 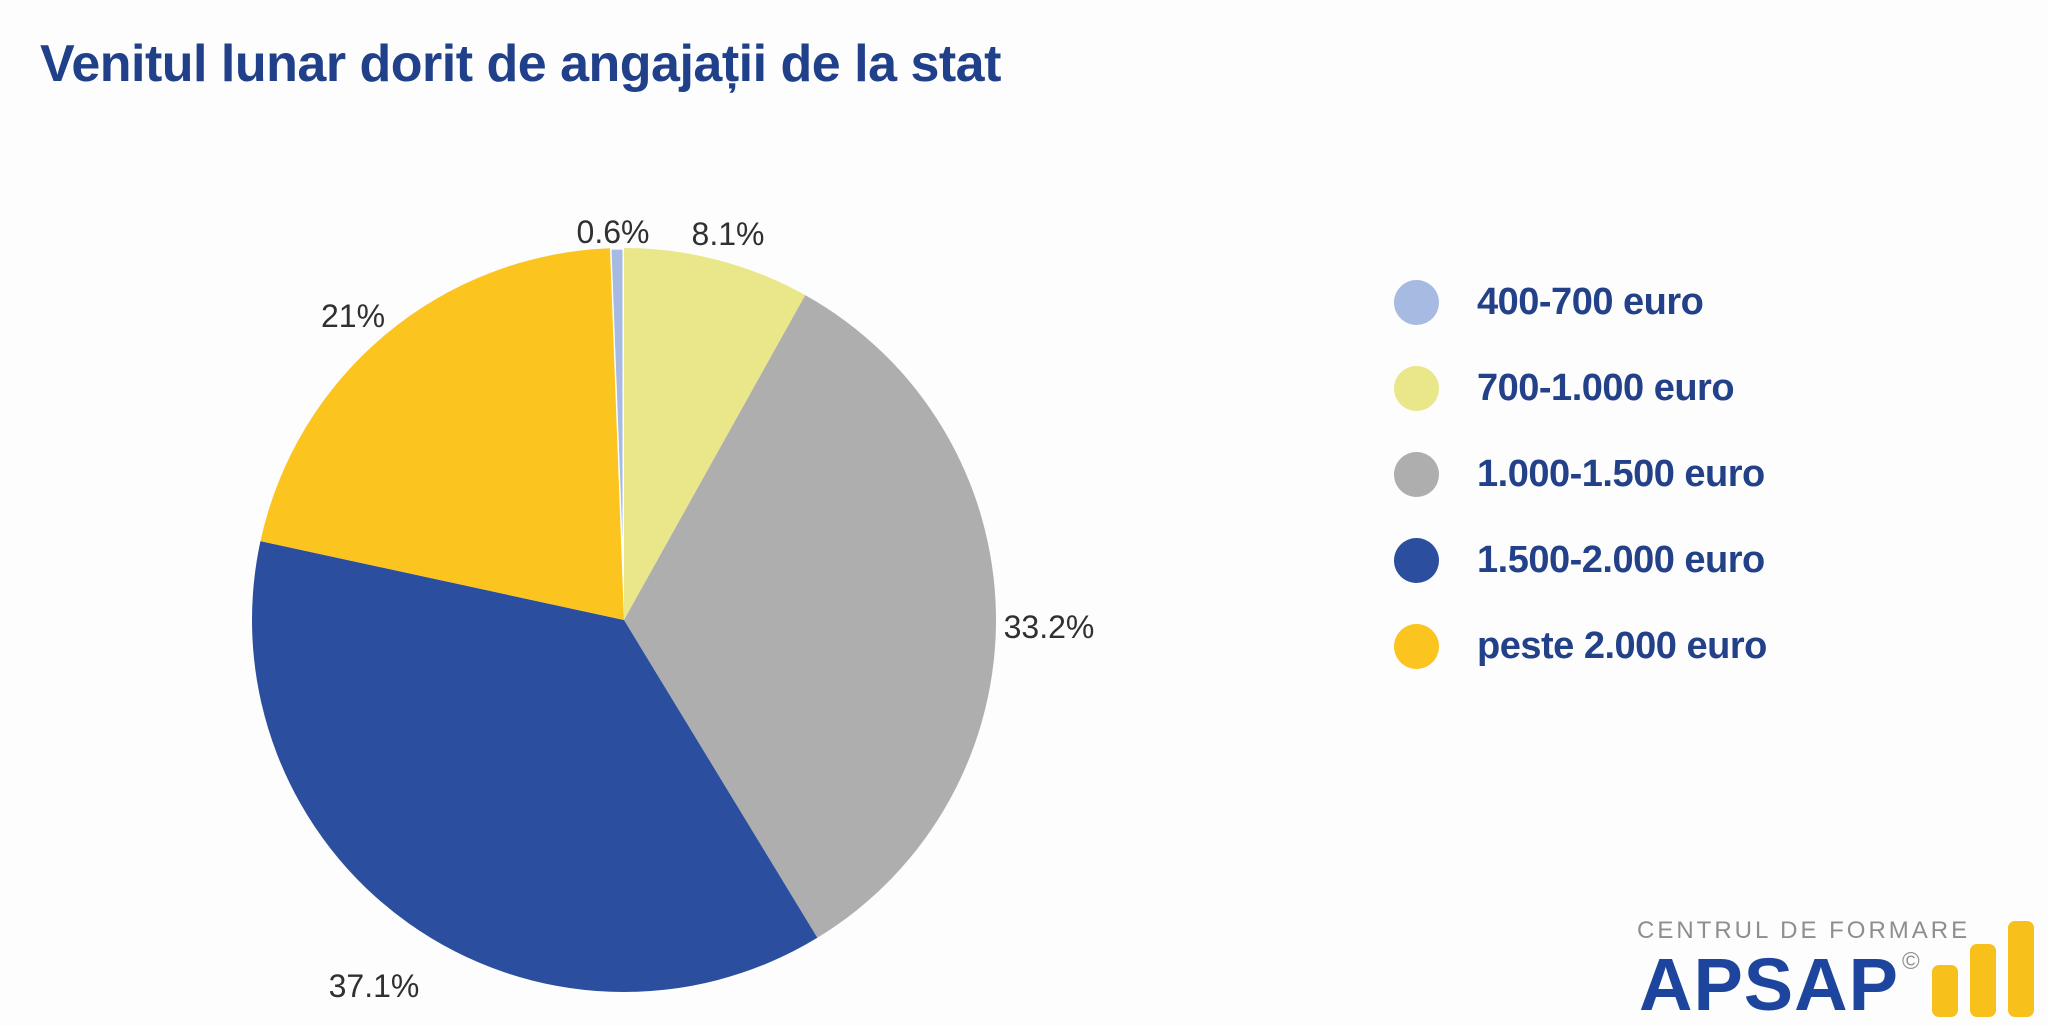 What do you see at coordinates (1769, 984) in the screenshot?
I see `logo-brand: APSAP` at bounding box center [1769, 984].